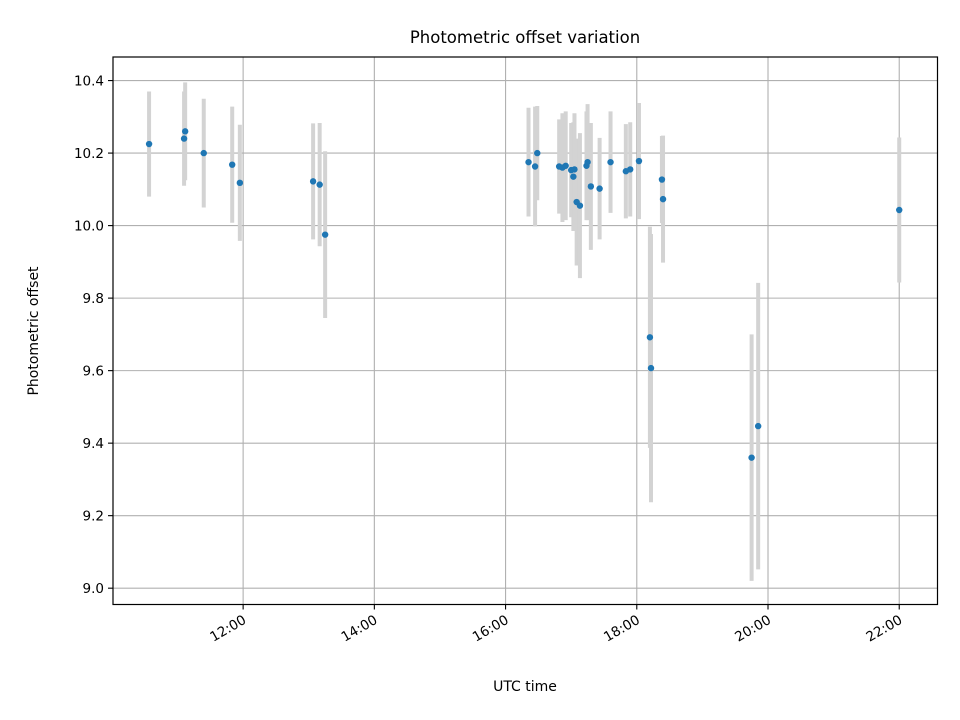 The image size is (960, 720). Describe the element at coordinates (89, 82) in the screenshot. I see `y-tick-label: 10.4` at that location.